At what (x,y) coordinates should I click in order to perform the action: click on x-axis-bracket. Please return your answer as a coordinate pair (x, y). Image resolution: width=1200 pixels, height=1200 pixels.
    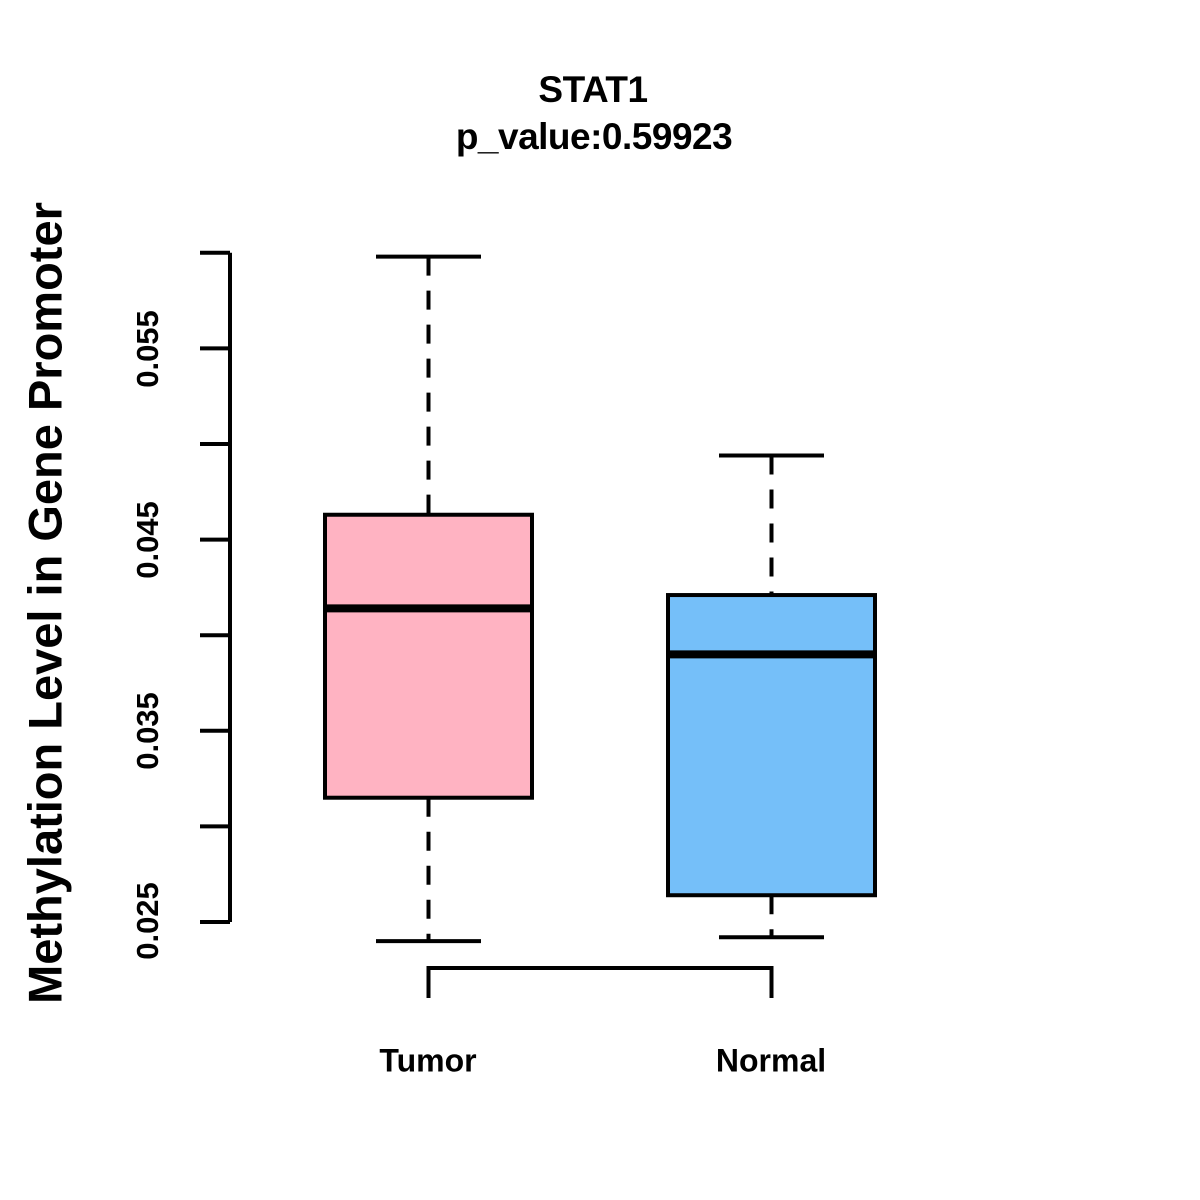
    Looking at the image, I should click on (600, 982).